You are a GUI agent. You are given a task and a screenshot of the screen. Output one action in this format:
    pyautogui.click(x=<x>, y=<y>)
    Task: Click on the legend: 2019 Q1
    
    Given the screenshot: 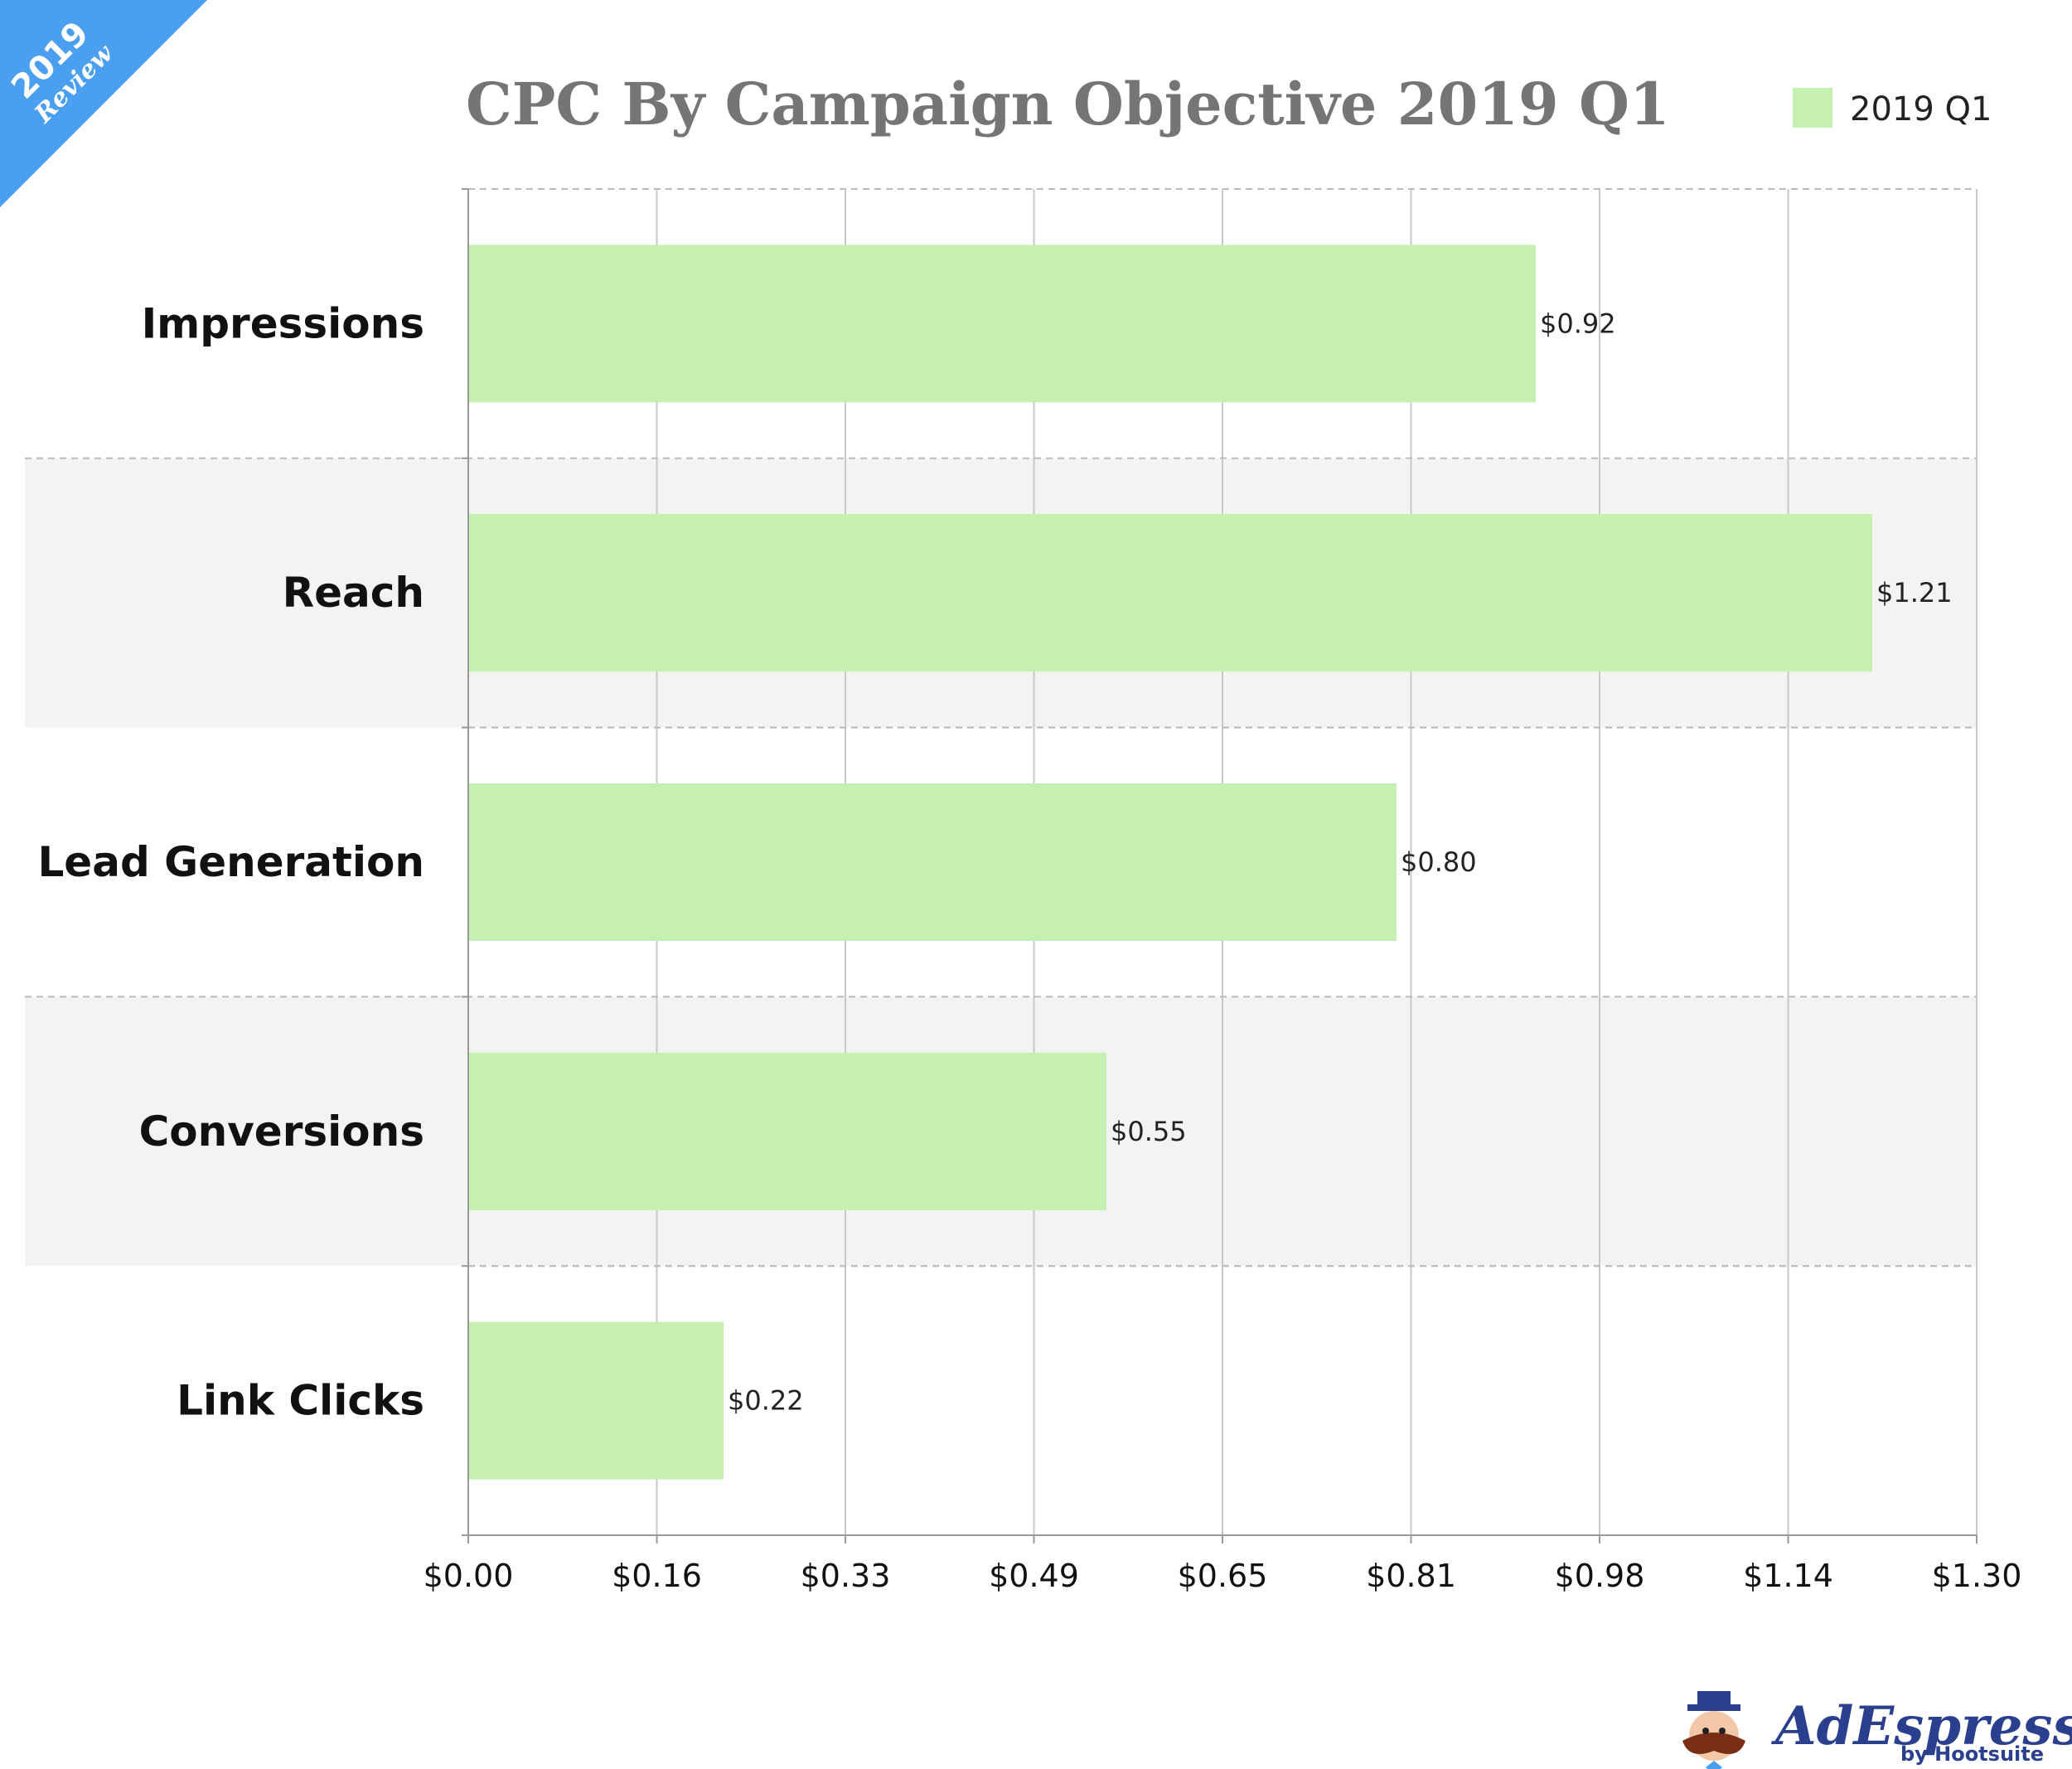 What is the action you would take?
    pyautogui.click(x=1892, y=108)
    